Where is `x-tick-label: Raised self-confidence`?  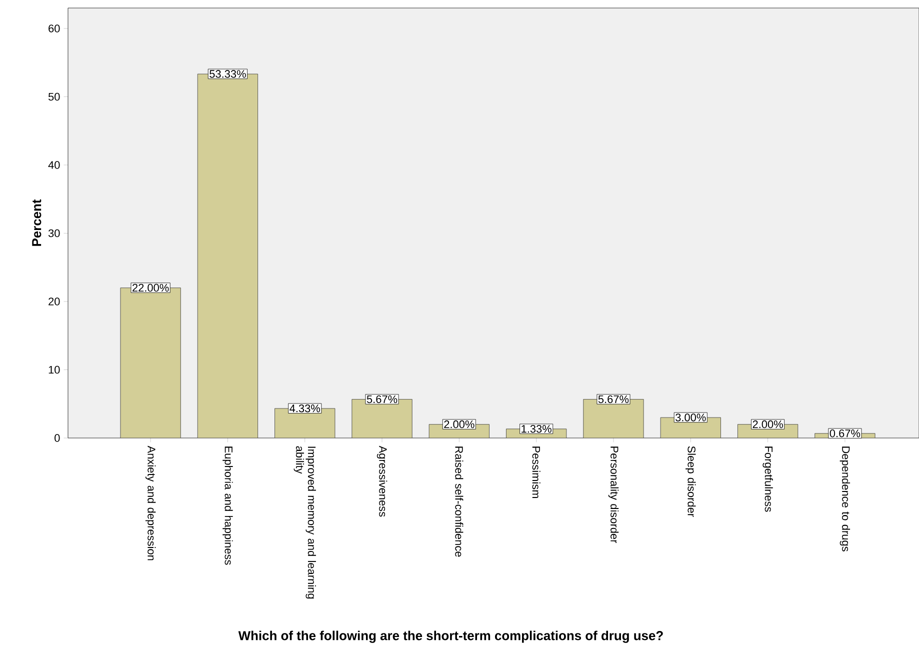
x-tick-label: Raised self-confidence is located at coordinates (459, 501).